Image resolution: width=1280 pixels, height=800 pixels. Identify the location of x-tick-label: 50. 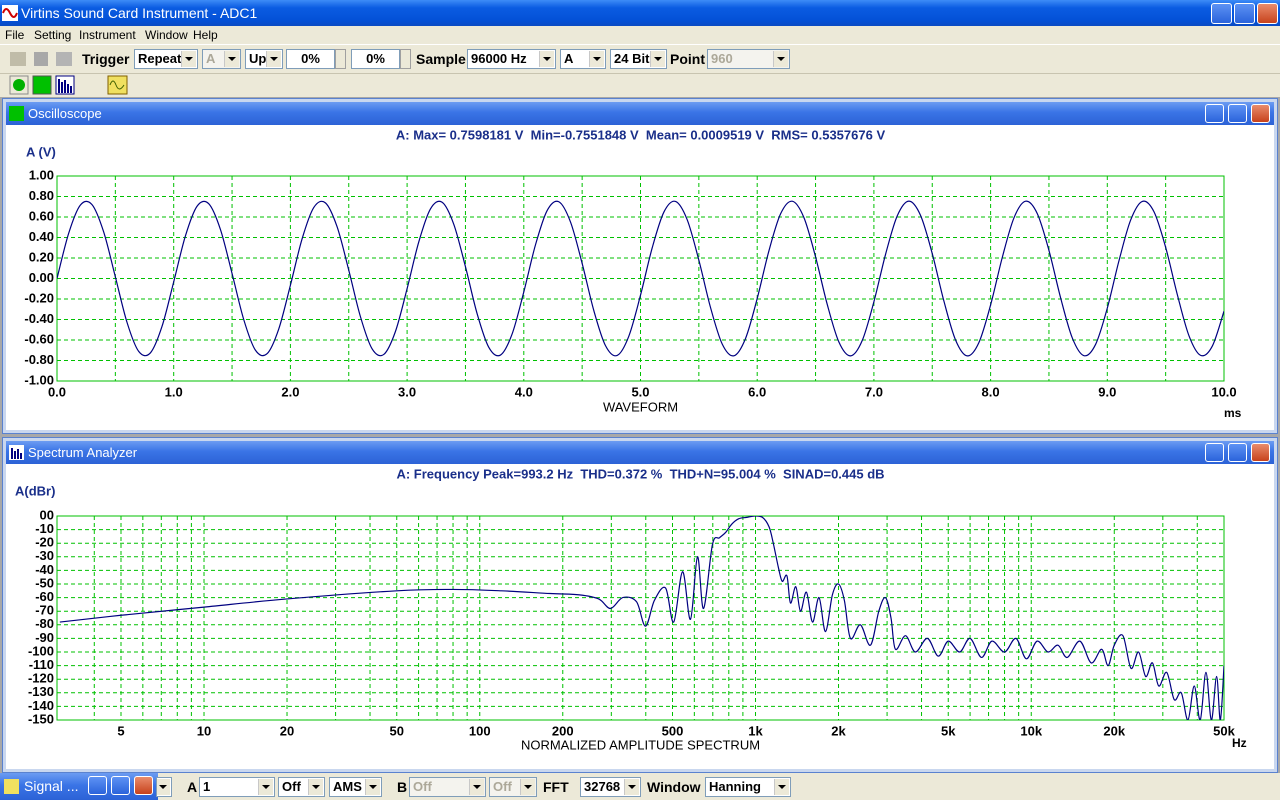
(397, 730).